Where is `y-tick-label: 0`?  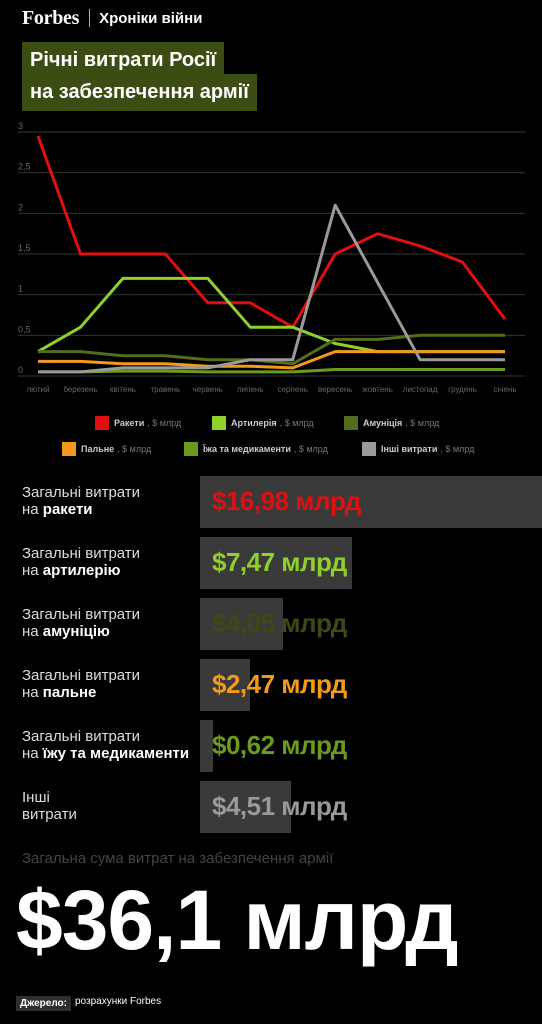
y-tick-label: 0 is located at coordinates (20, 370).